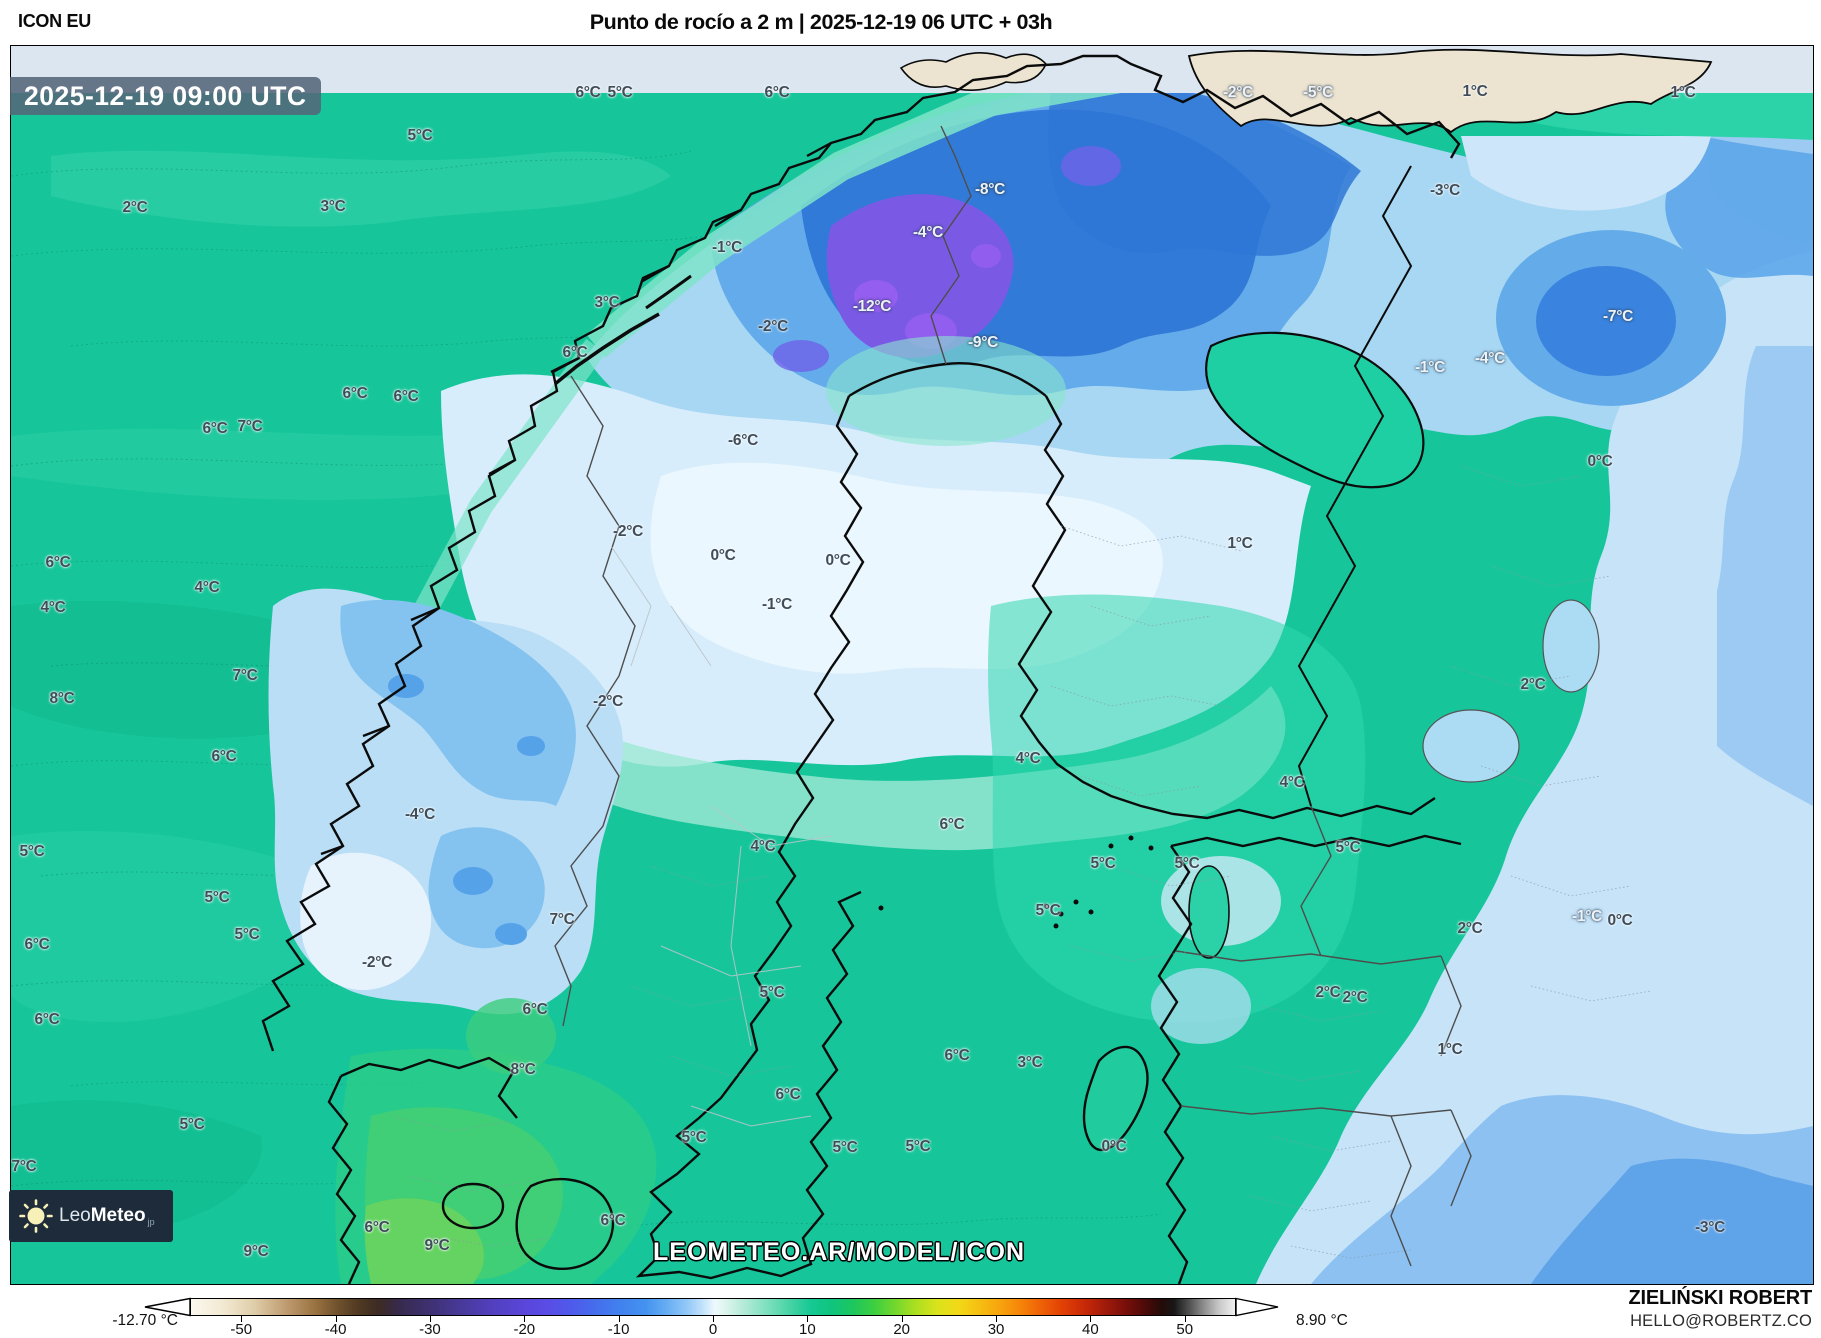 Image resolution: width=1821 pixels, height=1338 pixels. I want to click on admin-borders, so click(721, 836).